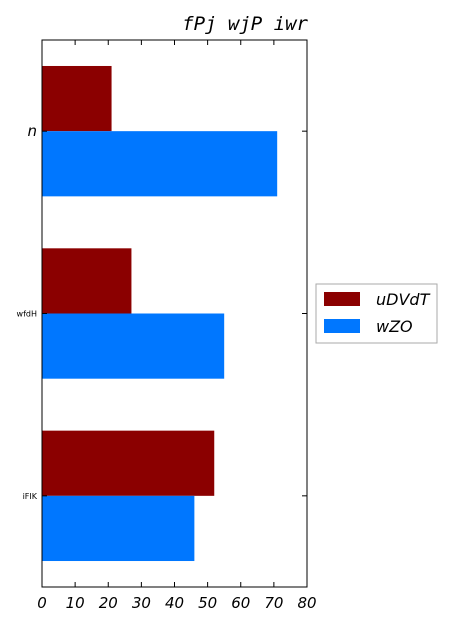 The image size is (468, 624). I want to click on y-tick-label: wfdH, so click(27, 314).